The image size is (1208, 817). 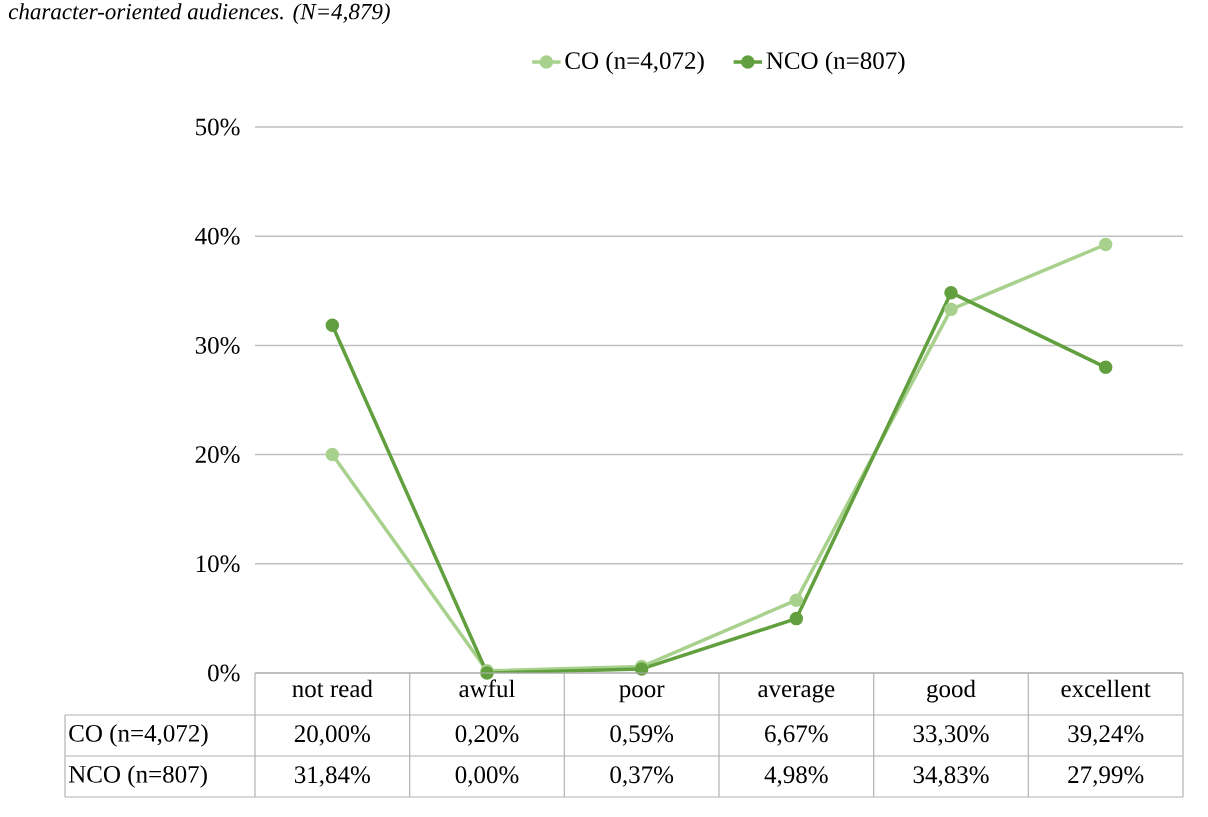 What do you see at coordinates (951, 776) in the screenshot?
I see `data-label: 34,83%` at bounding box center [951, 776].